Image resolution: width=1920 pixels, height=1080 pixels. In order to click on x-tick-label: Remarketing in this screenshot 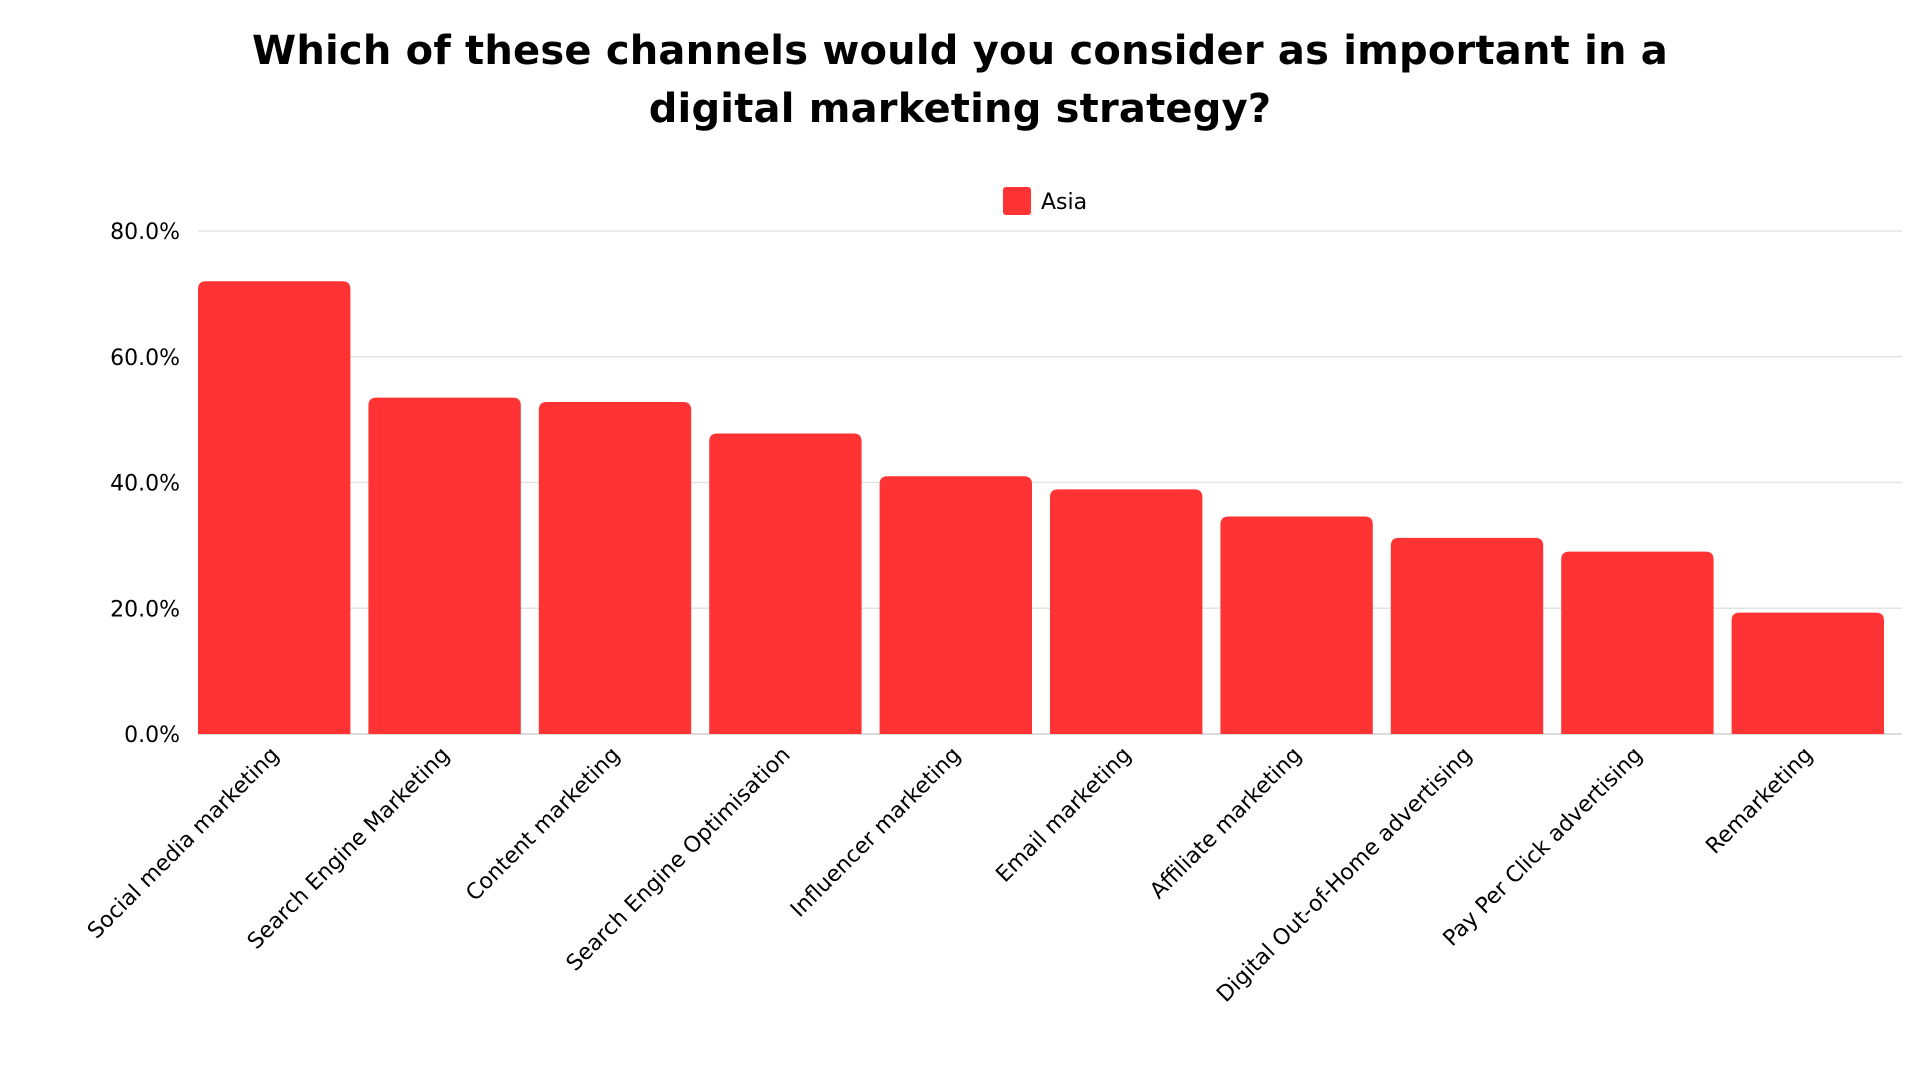, I will do `click(1759, 801)`.